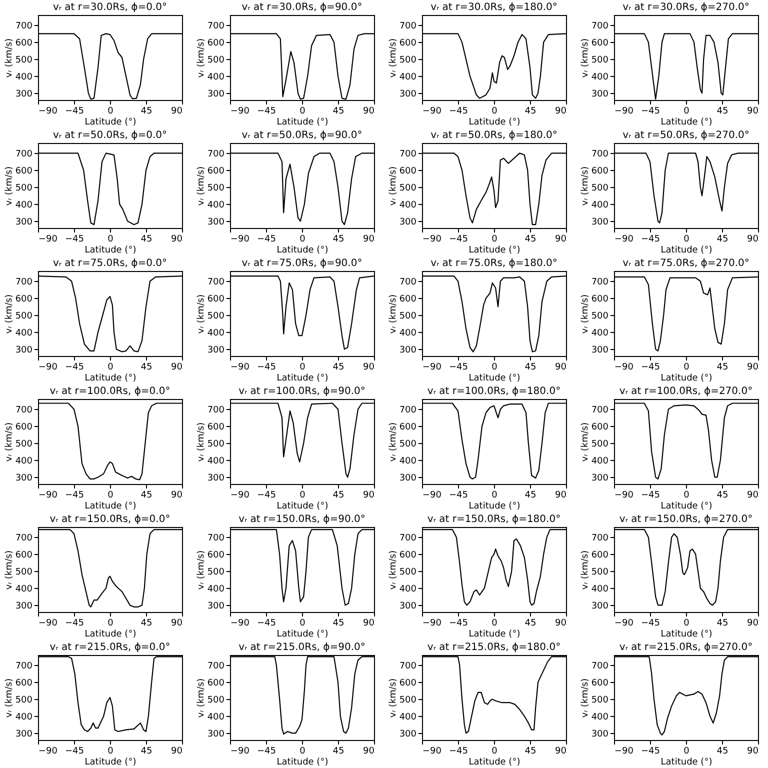 This screenshot has width=768, height=768. Describe the element at coordinates (110, 647) in the screenshot. I see `chart-title: vᵣ at r=215.0Rs, ϕ=0.0°` at that location.